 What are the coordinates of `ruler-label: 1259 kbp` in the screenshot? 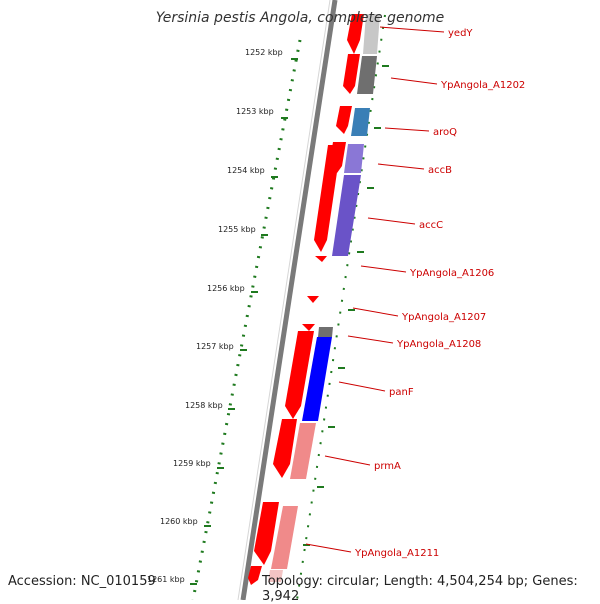 It's located at (192, 463).